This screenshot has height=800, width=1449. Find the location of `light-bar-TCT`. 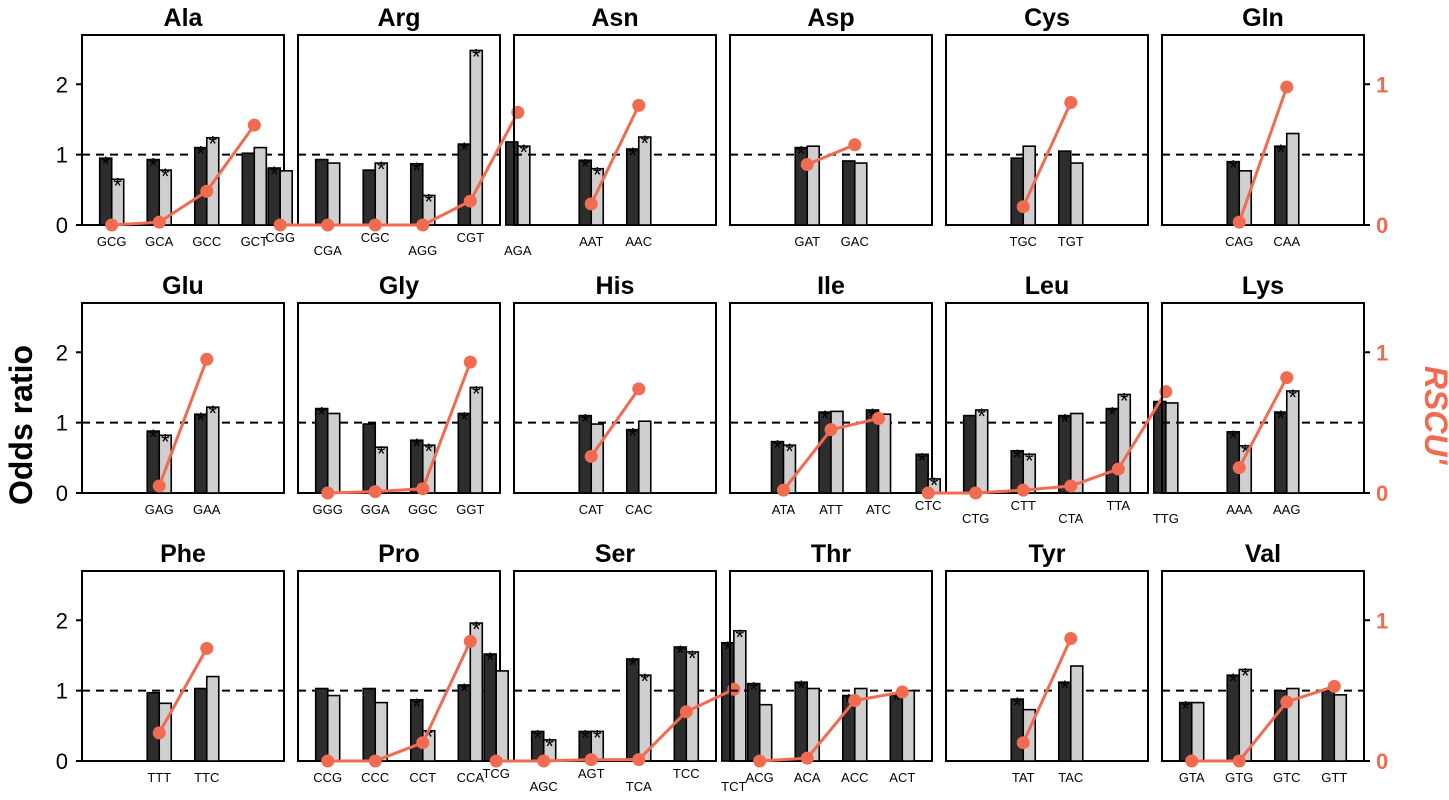

light-bar-TCT is located at coordinates (740, 696).